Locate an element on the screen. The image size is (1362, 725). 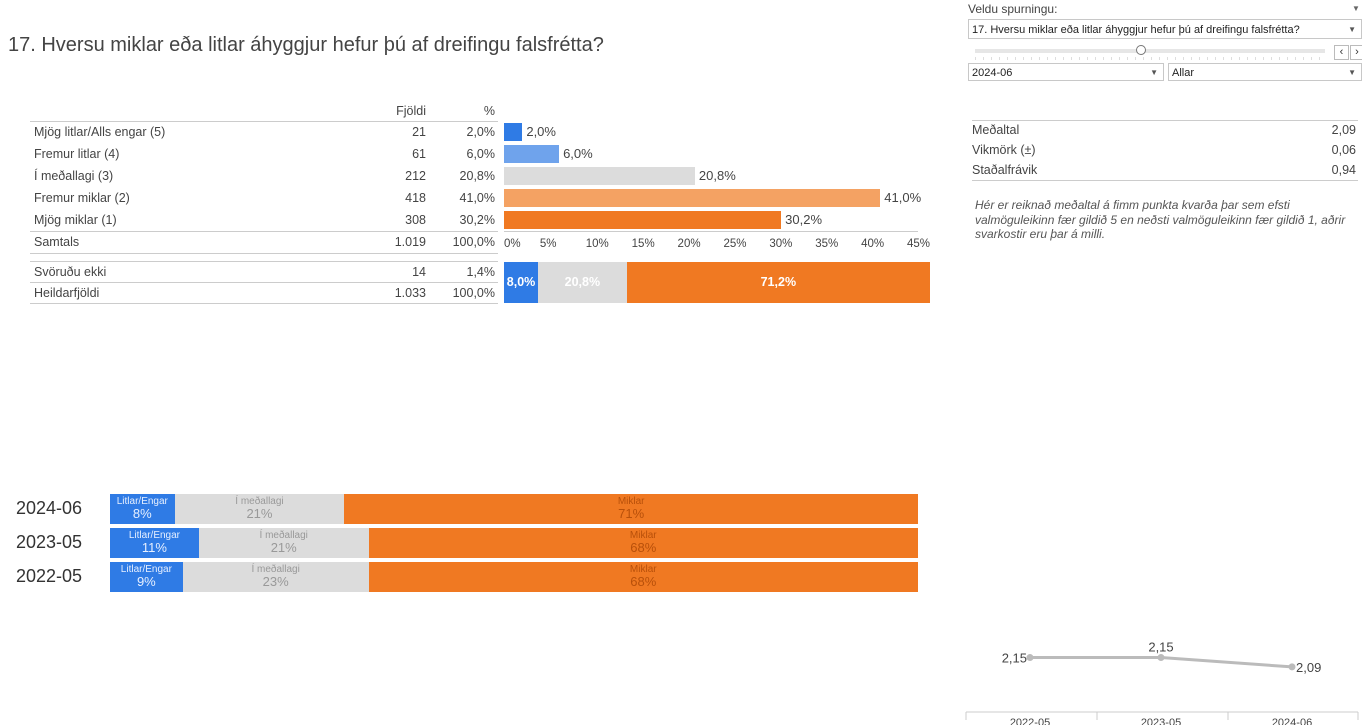
no-answer-row: Svöruðu ekki 14 1,4% is located at coordinates (264, 272).